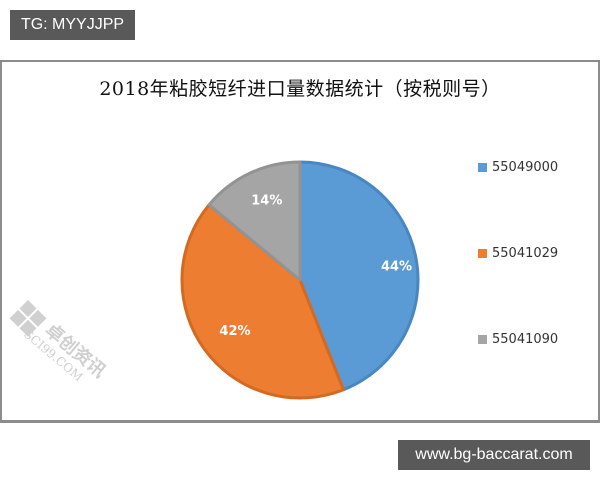 The width and height of the screenshot is (600, 480). Describe the element at coordinates (266, 201) in the screenshot. I see `slice-label: 14%` at that location.